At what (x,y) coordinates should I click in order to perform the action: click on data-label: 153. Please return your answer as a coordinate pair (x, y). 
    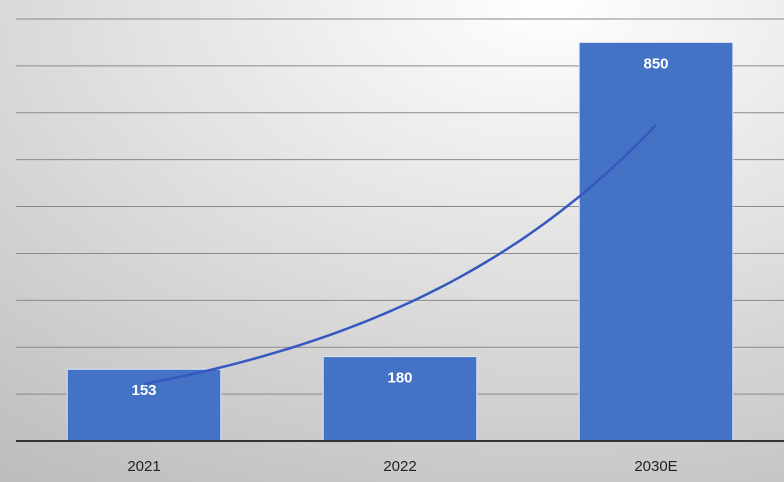
    Looking at the image, I should click on (143, 390).